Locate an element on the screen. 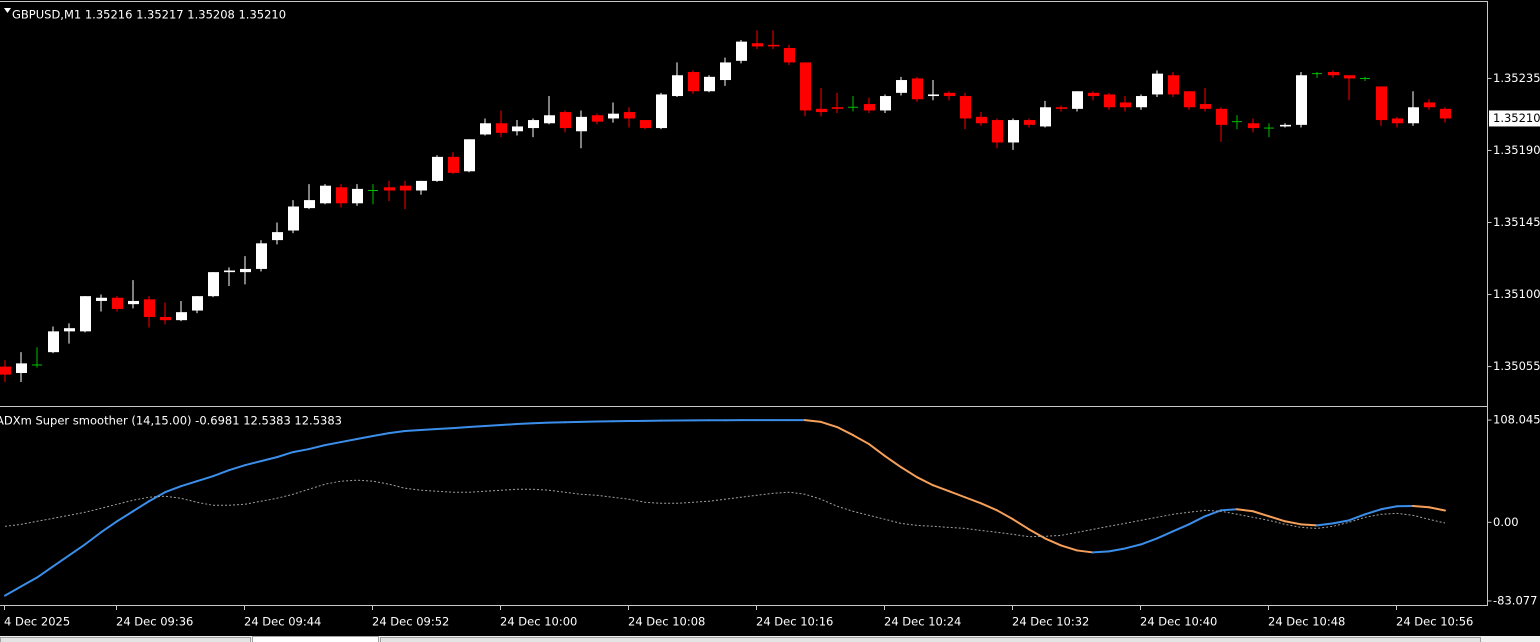  x-tick-label: 24 Dec 10:40 is located at coordinates (1178, 622).